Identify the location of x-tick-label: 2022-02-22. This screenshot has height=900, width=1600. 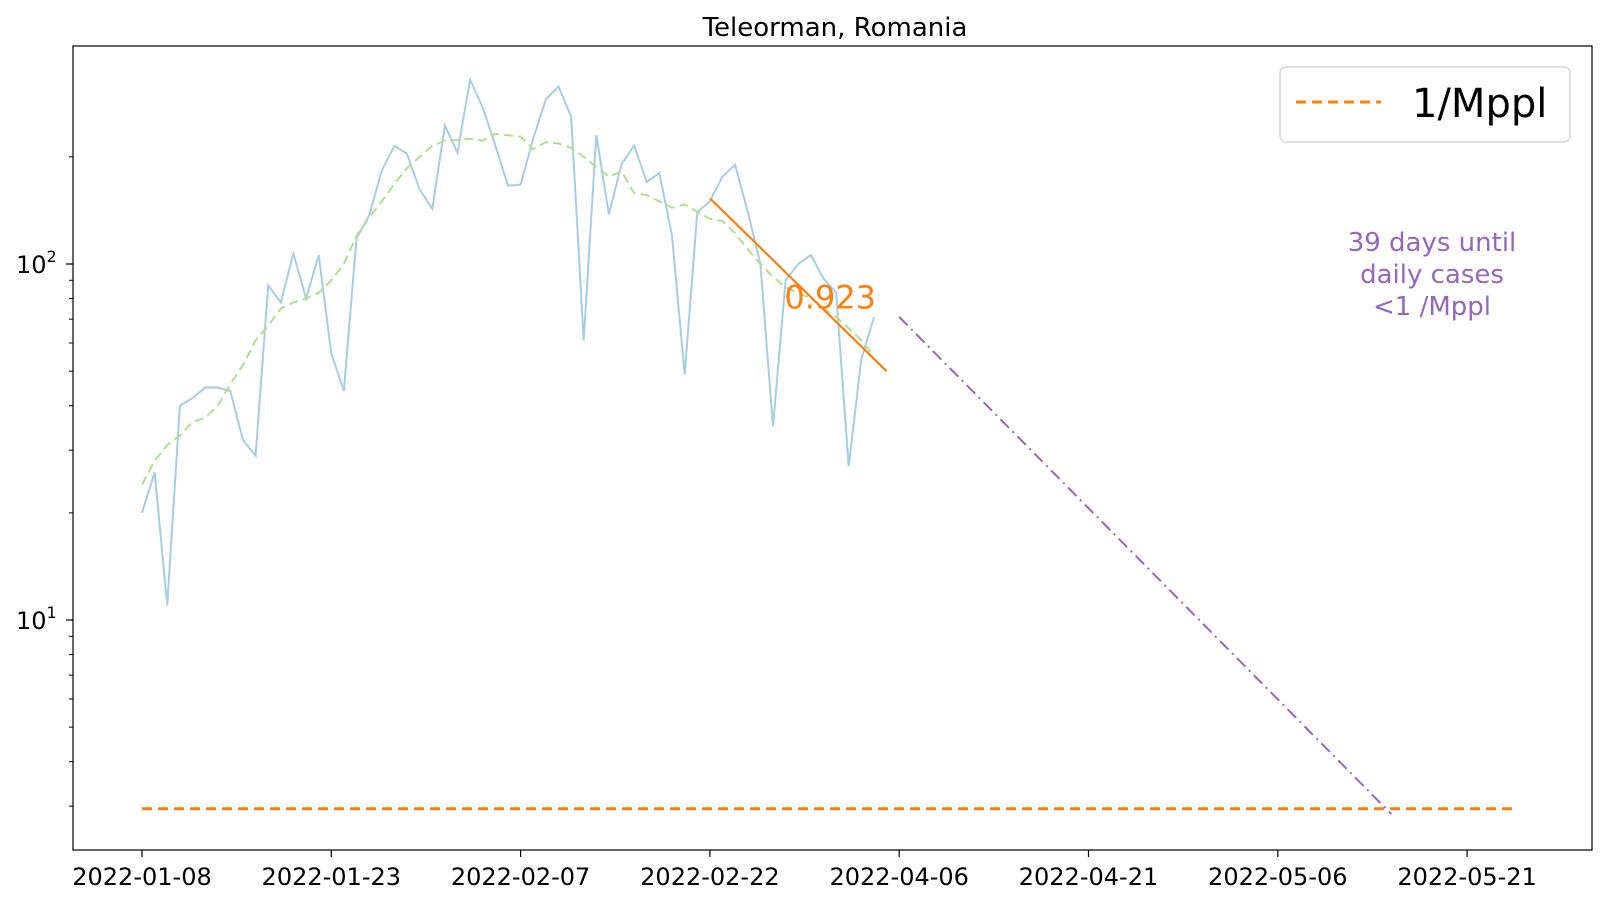
(709, 877).